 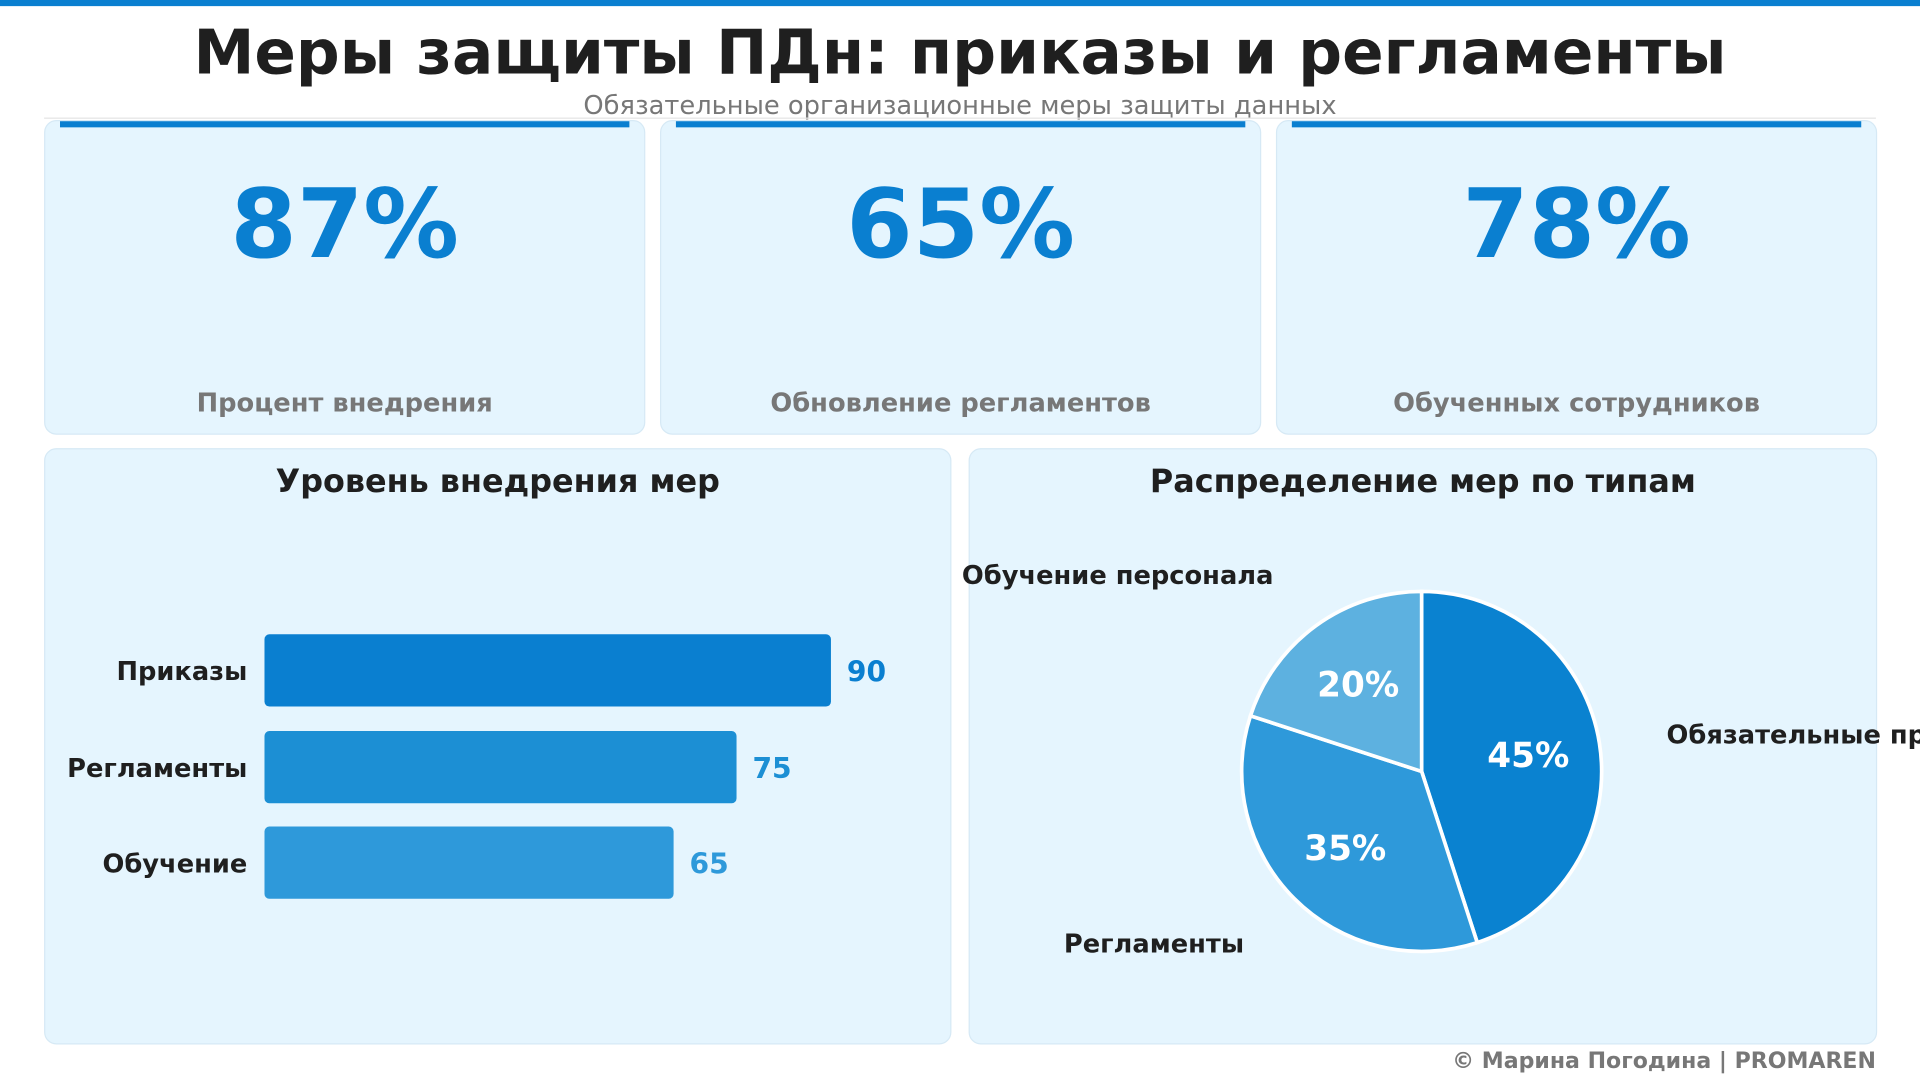 I want to click on kpi-value: 87%, so click(x=344, y=225).